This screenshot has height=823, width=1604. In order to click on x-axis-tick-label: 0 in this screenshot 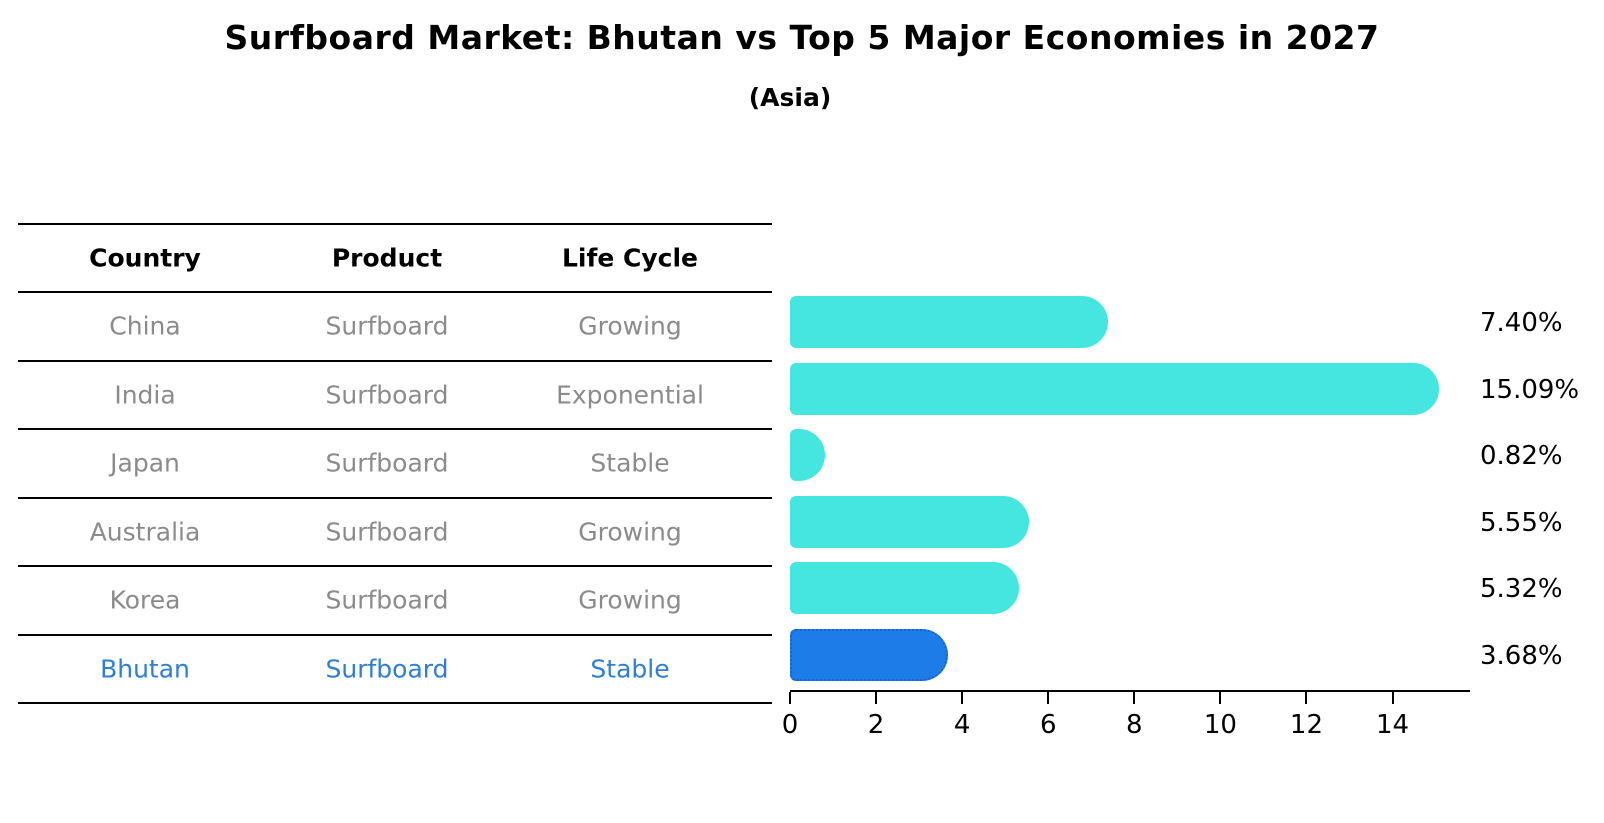, I will do `click(790, 725)`.